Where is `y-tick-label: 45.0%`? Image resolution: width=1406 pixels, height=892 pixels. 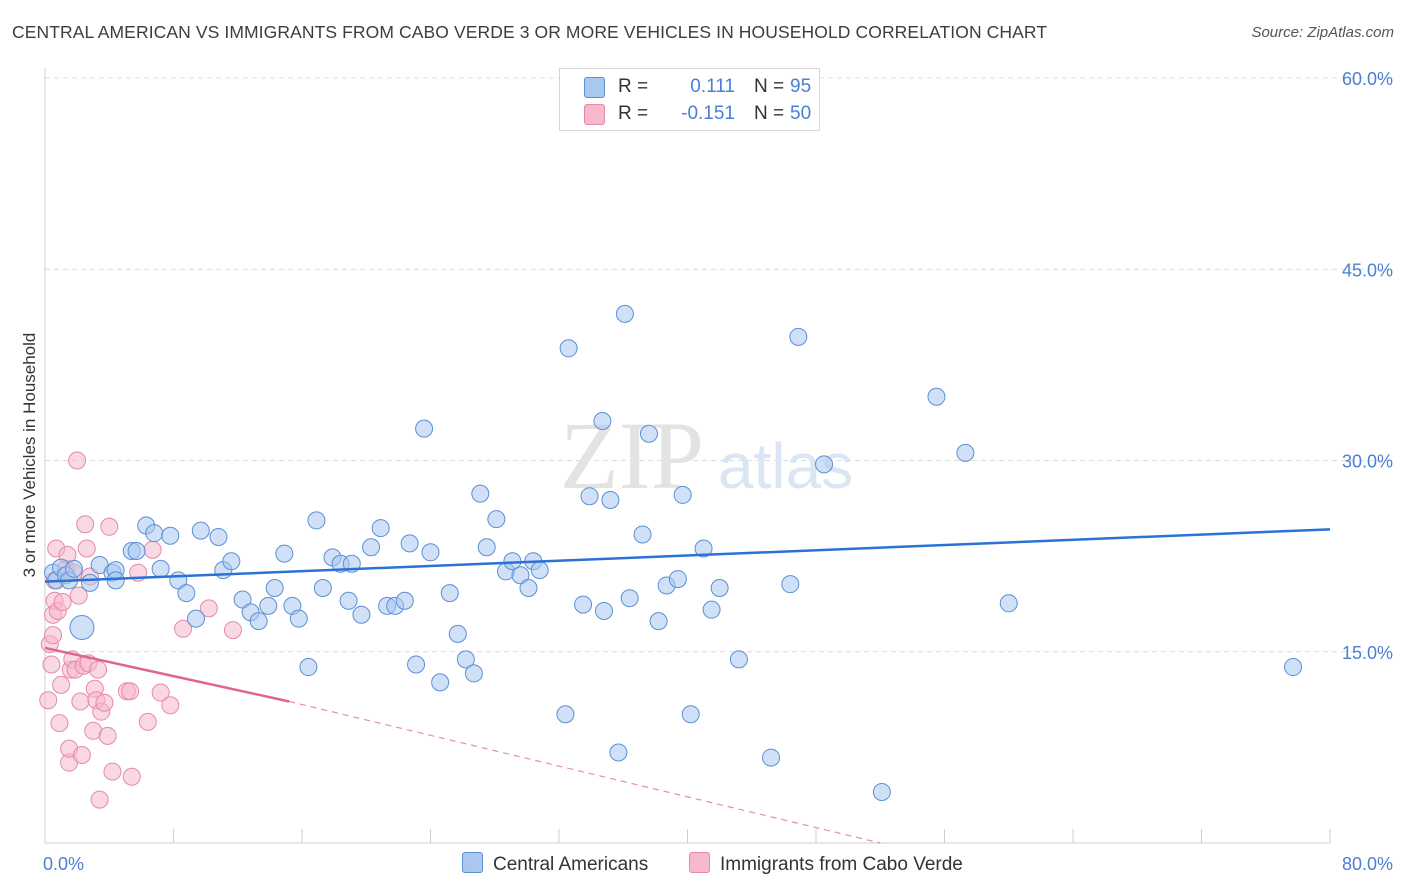
y-tick-label: 45.0% is located at coordinates (1367, 270).